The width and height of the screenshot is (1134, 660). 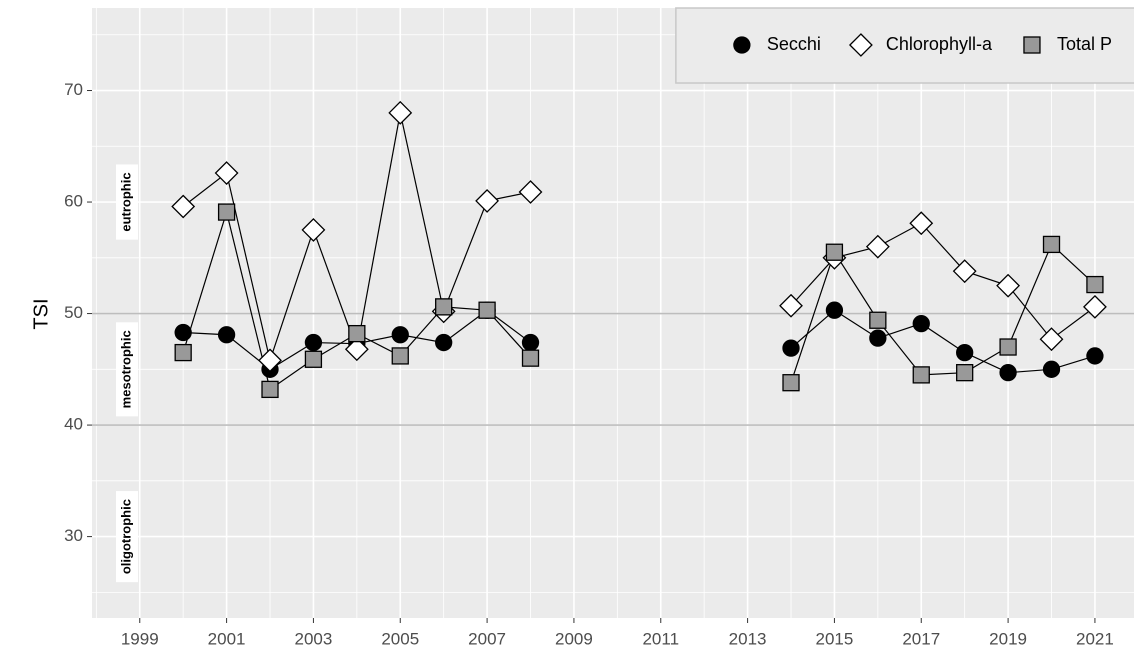 I want to click on zone-label-text: eutrophic, so click(x=125, y=201).